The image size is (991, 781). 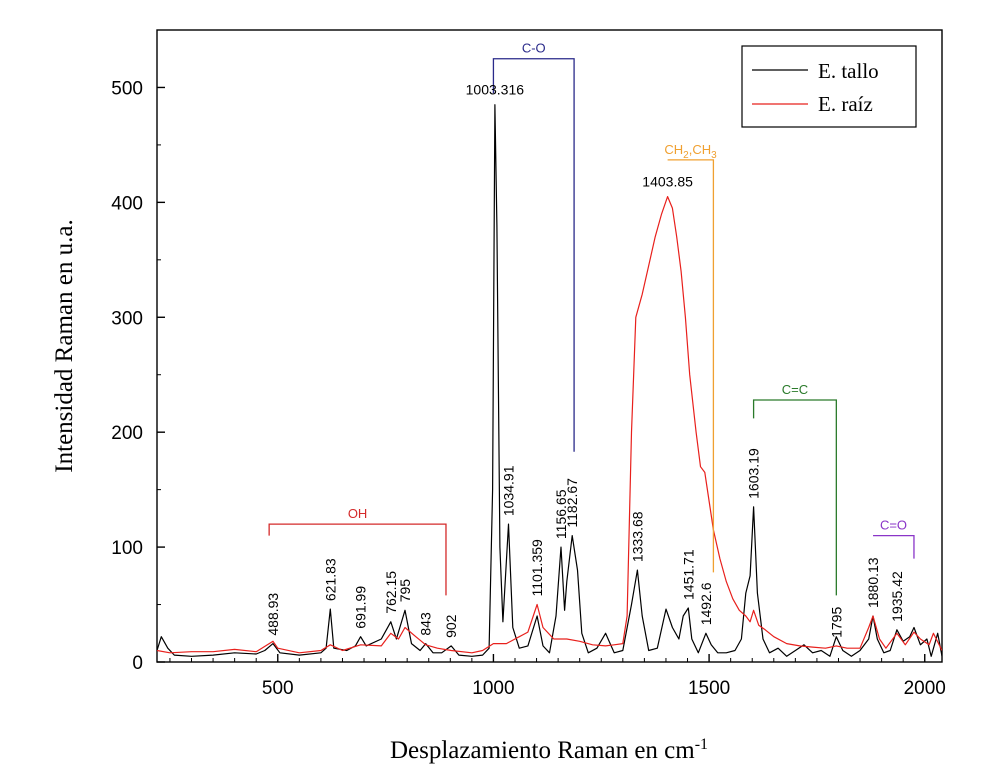 I want to click on peak-label: 1795, so click(x=836, y=622).